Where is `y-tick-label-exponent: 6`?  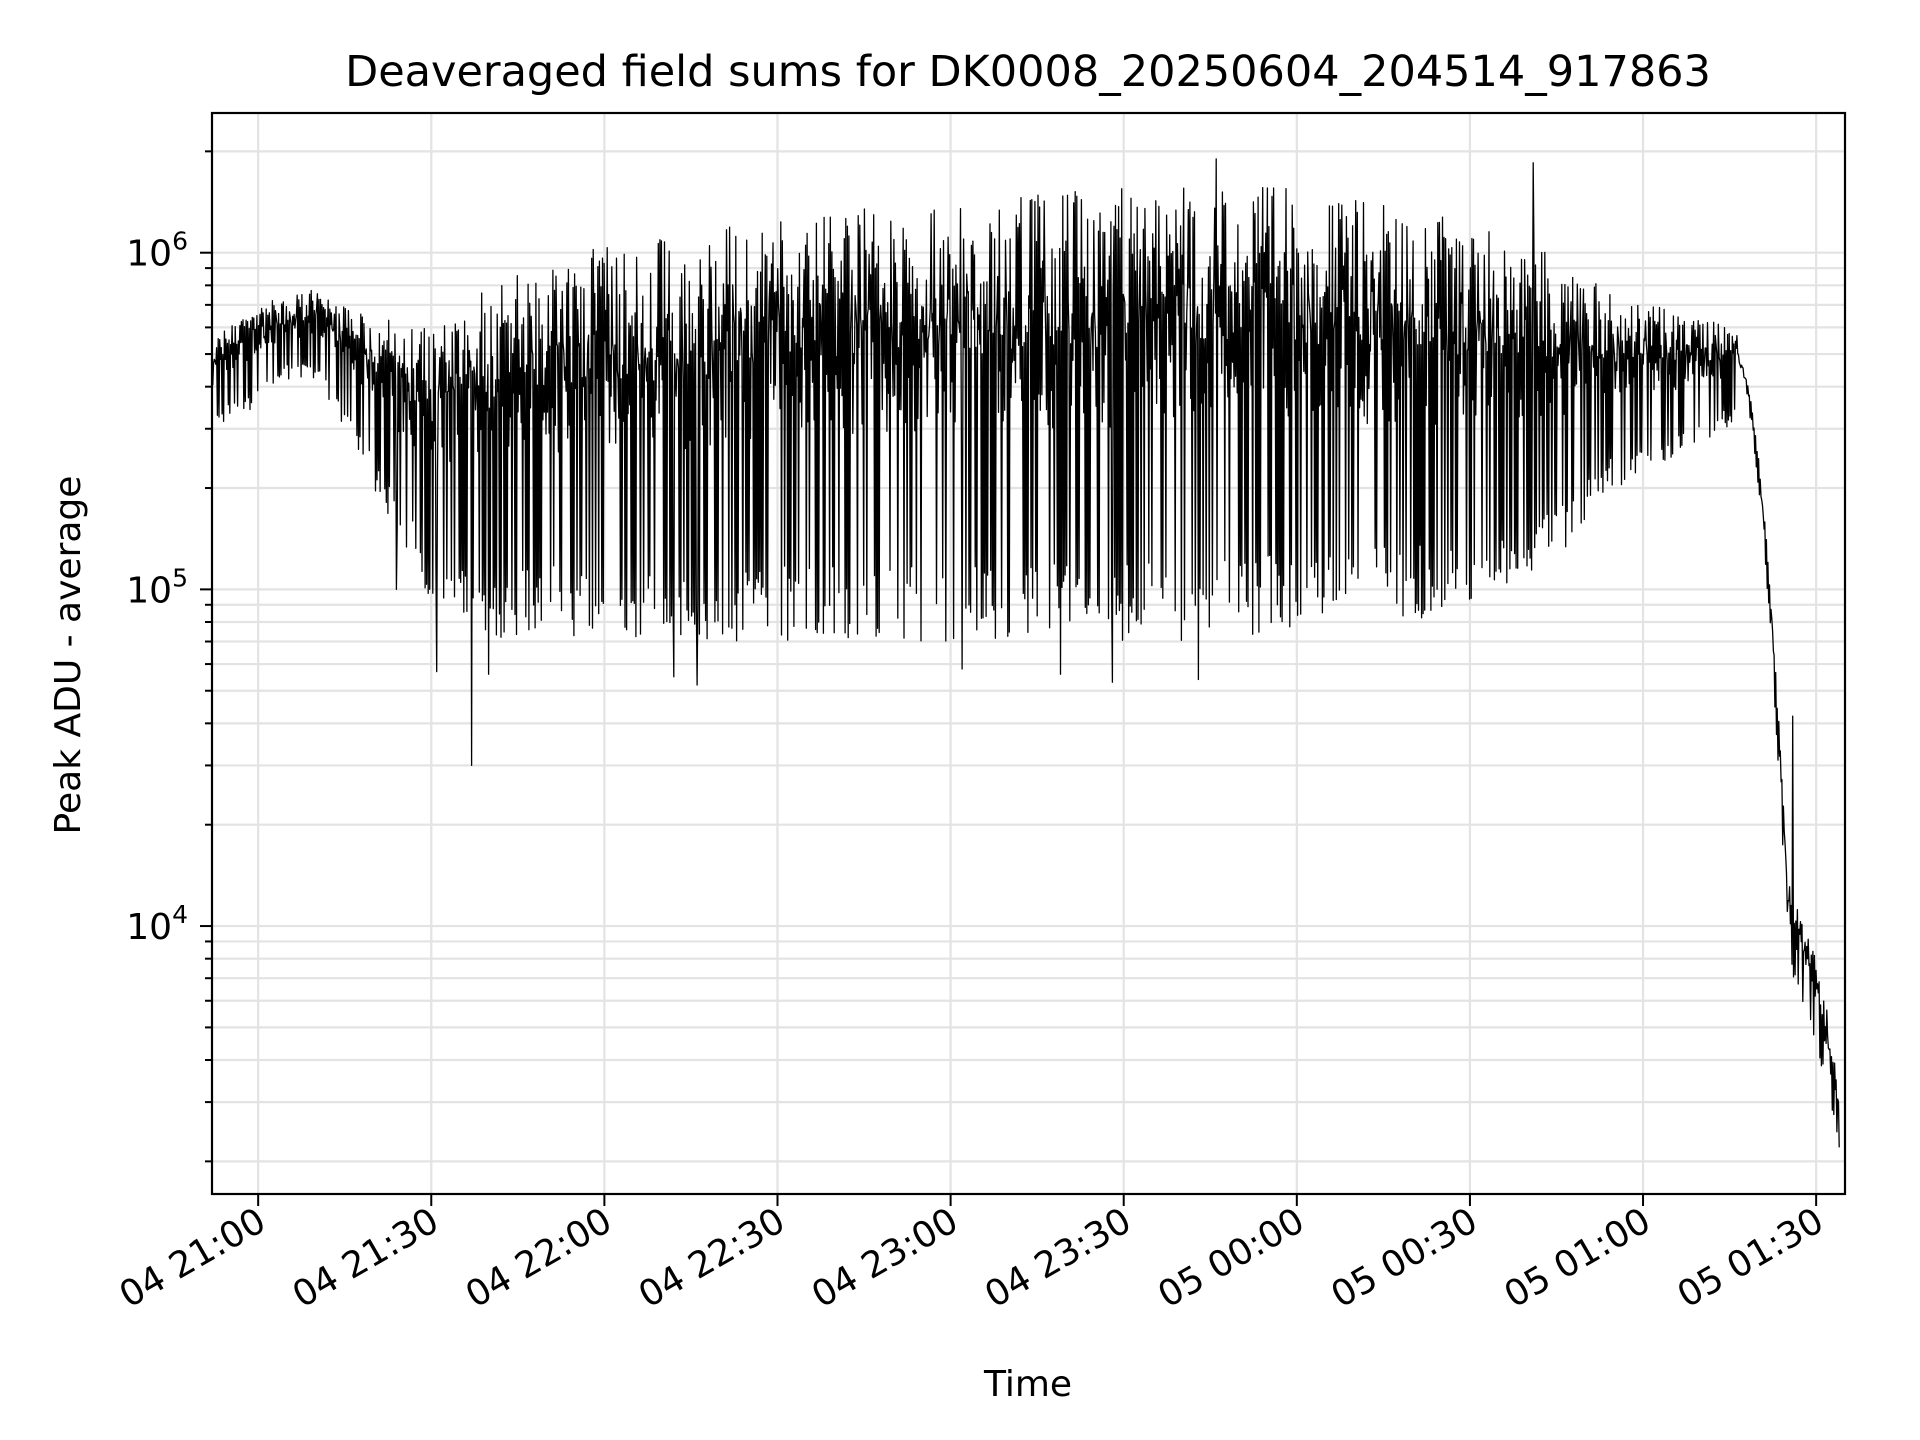
y-tick-label-exponent: 6 is located at coordinates (180, 241).